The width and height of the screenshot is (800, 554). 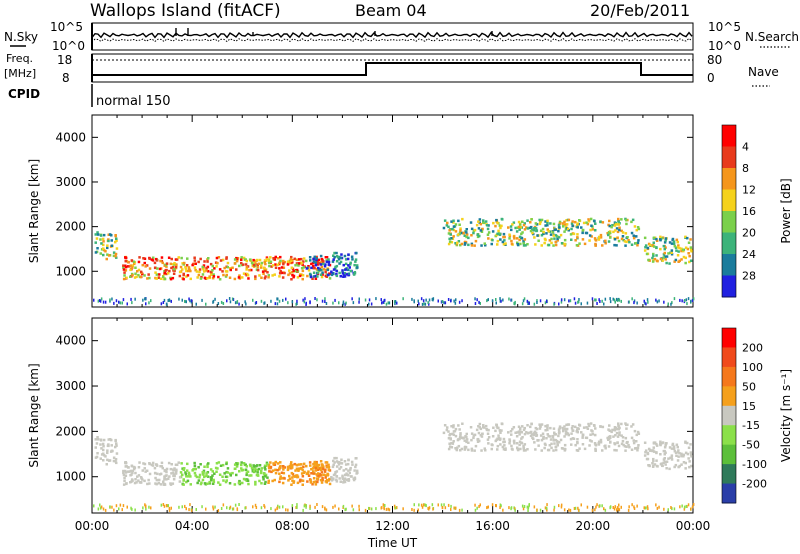 What do you see at coordinates (192, 526) in the screenshot?
I see `xtick-label: 04:00` at bounding box center [192, 526].